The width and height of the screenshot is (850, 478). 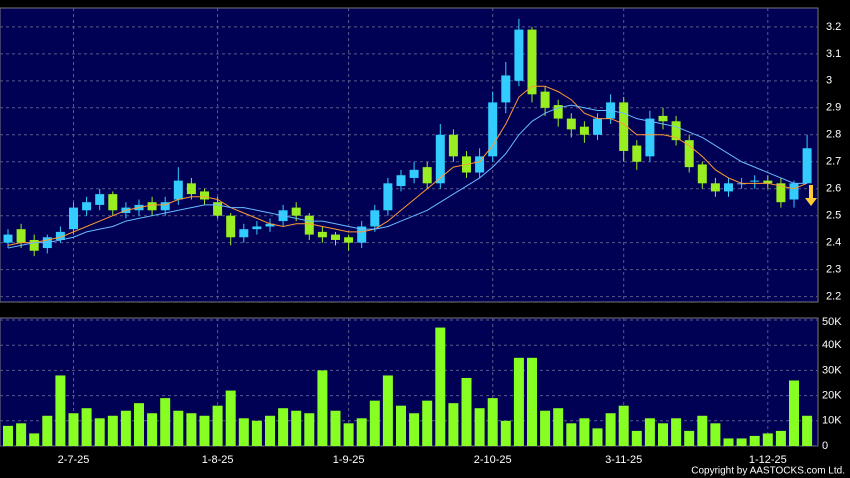 I want to click on y-tick-label: 40K, so click(x=832, y=345).